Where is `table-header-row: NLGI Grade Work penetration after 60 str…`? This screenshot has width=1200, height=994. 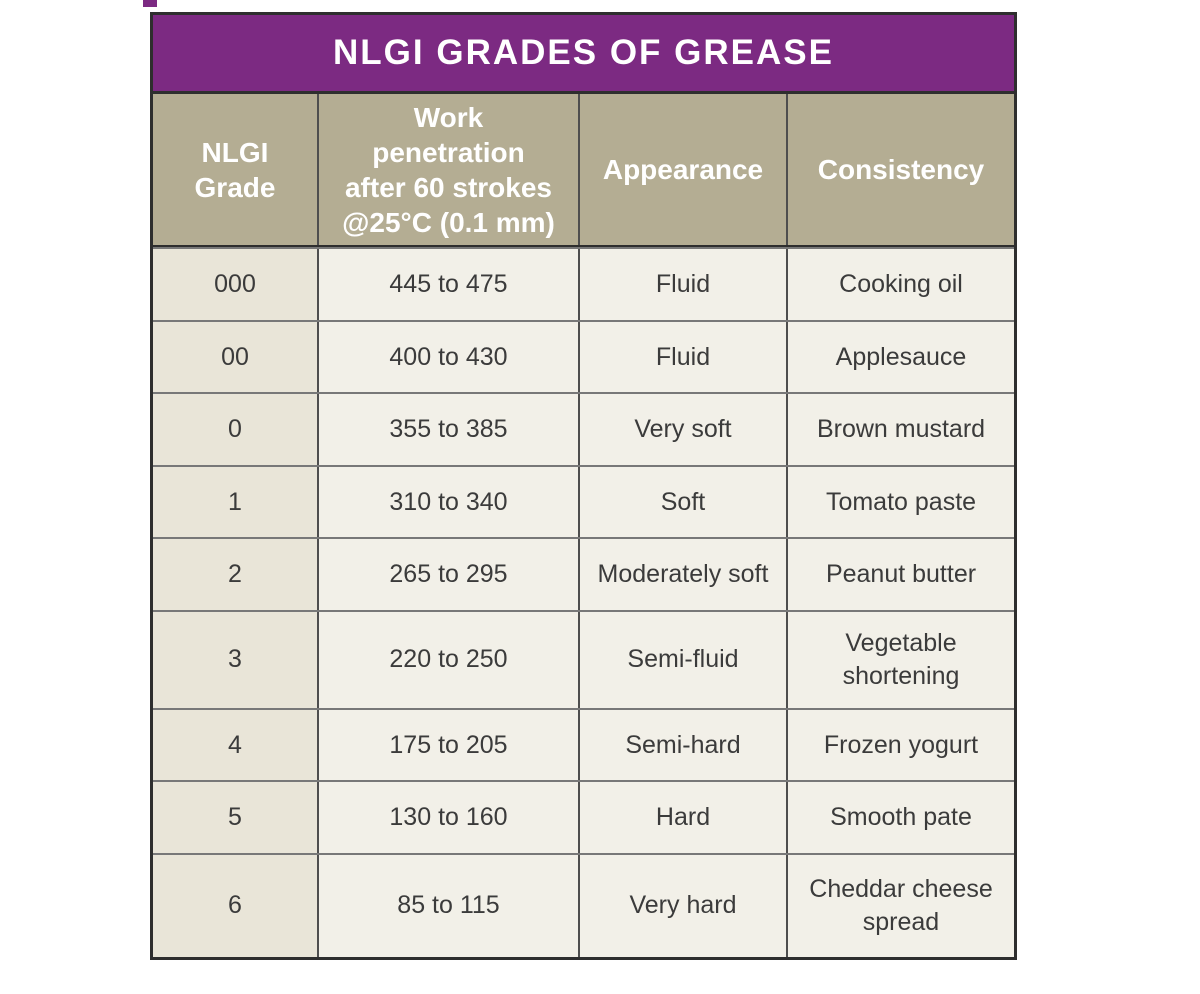 table-header-row: NLGI Grade Work penetration after 60 str… is located at coordinates (583, 170).